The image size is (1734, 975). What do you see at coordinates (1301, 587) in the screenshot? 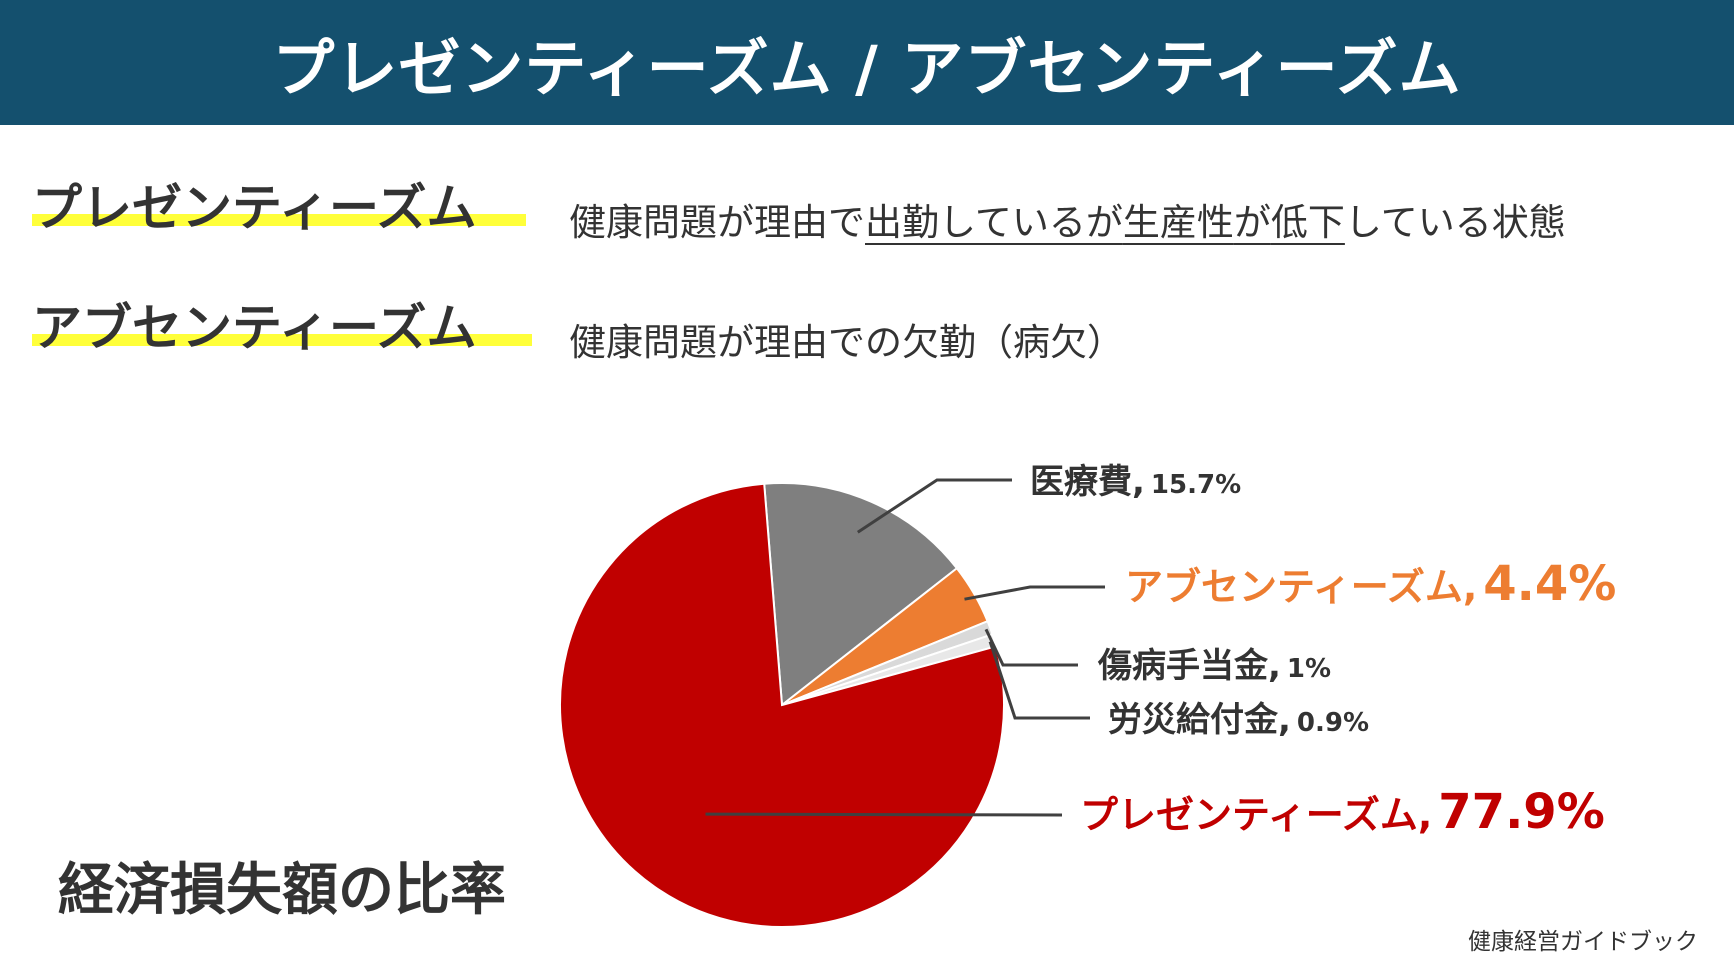
I see `slice-label-name: アブセンティーズム,` at bounding box center [1301, 587].